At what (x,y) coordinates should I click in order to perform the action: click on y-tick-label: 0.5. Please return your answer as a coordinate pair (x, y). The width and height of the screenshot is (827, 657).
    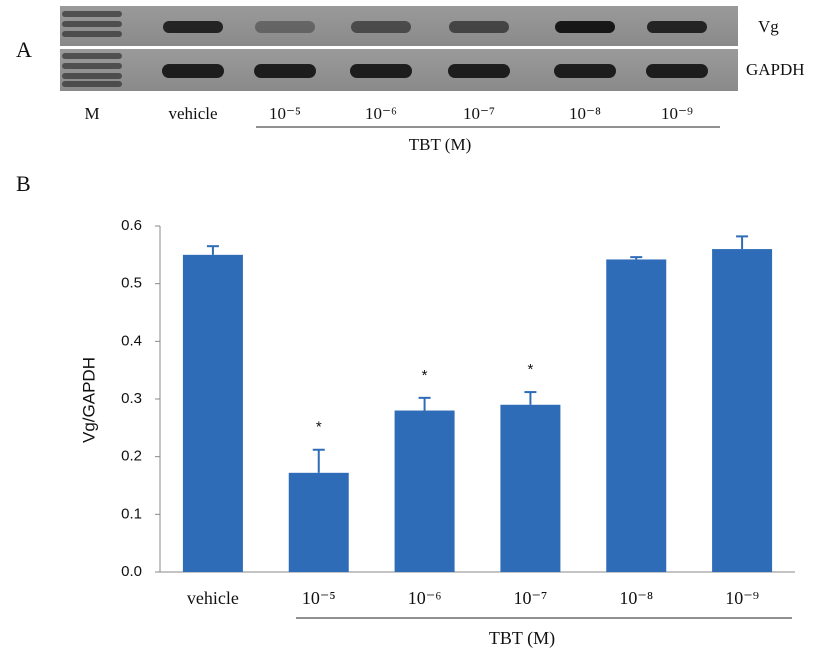
    Looking at the image, I should click on (131, 283).